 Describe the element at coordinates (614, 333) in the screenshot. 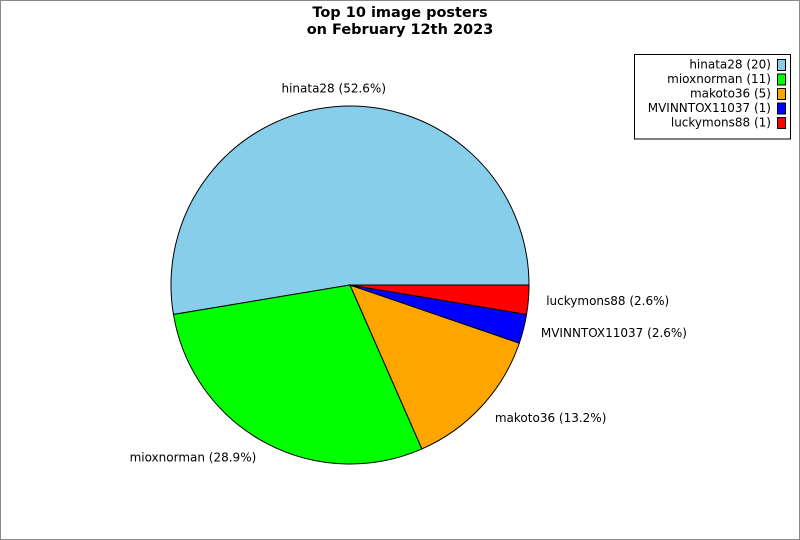

I see `slice-label: MVINNTOX11037 (2.6%)` at that location.